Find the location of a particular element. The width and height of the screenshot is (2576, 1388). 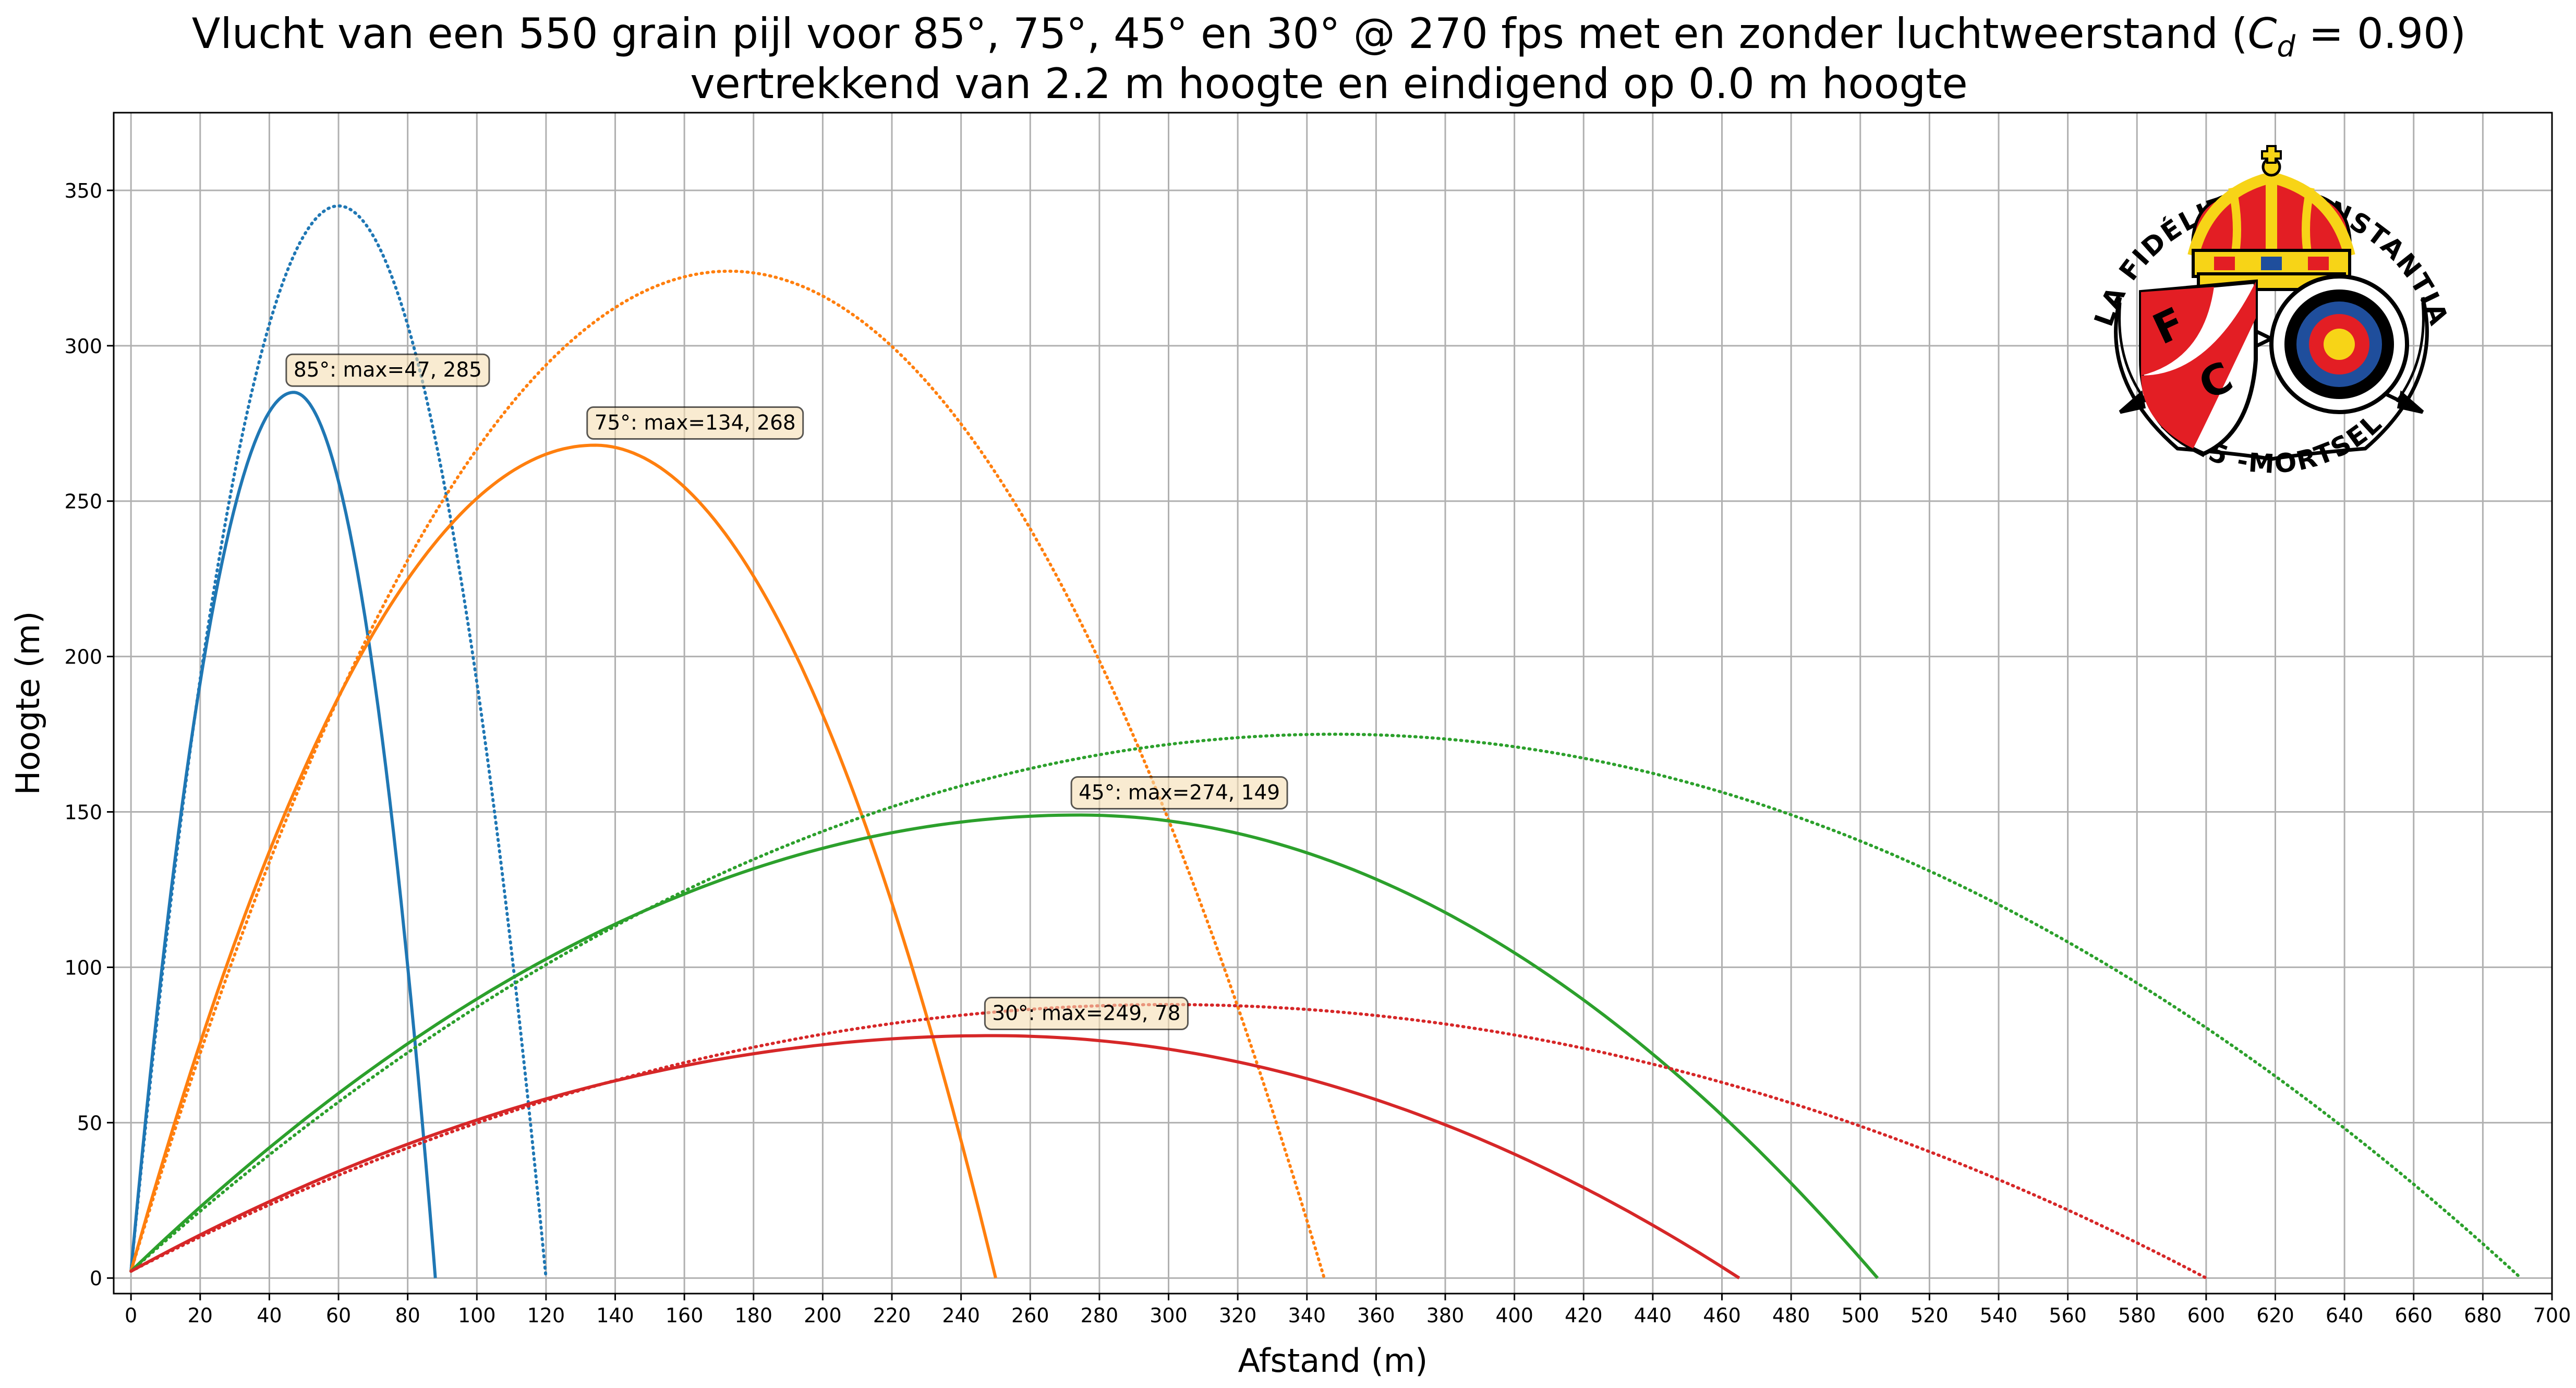

annotation-75: 75°: max=134, 268 is located at coordinates (695, 423).